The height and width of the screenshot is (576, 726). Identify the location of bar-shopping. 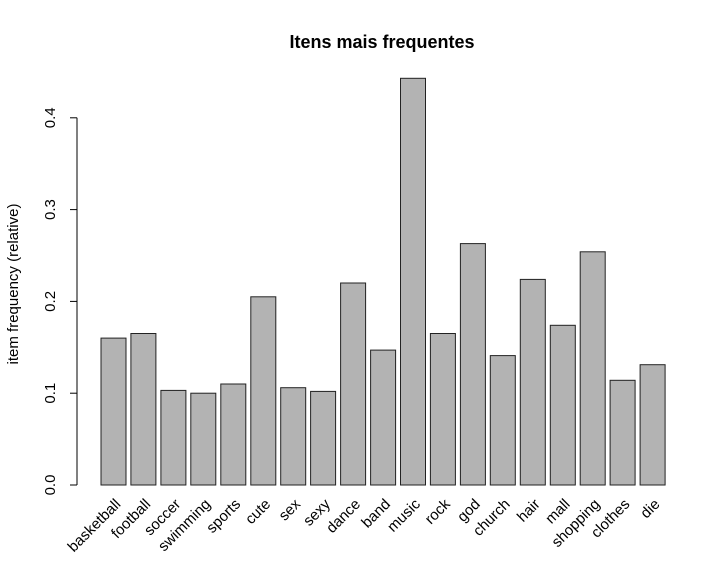
(592, 368).